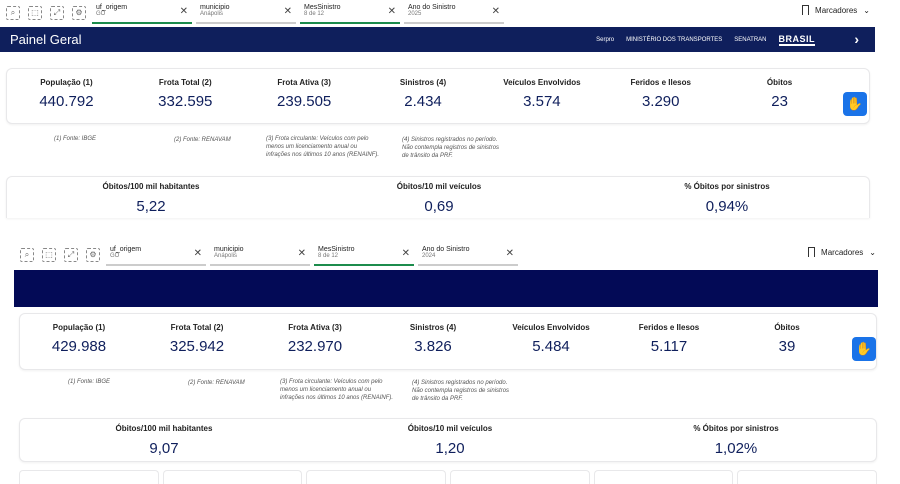  Describe the element at coordinates (202, 140) in the screenshot. I see `footnote-2: (2) Fonte: RENAVAM` at that location.